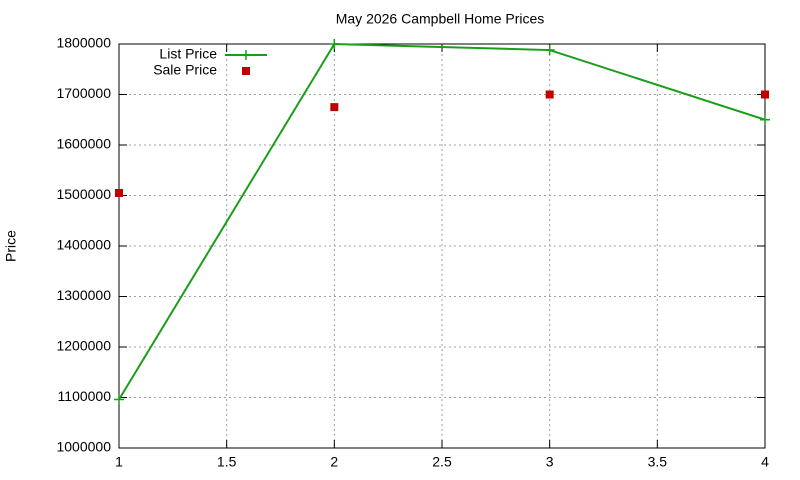 The height and width of the screenshot is (480, 800). I want to click on x-tick-label: 4, so click(765, 462).